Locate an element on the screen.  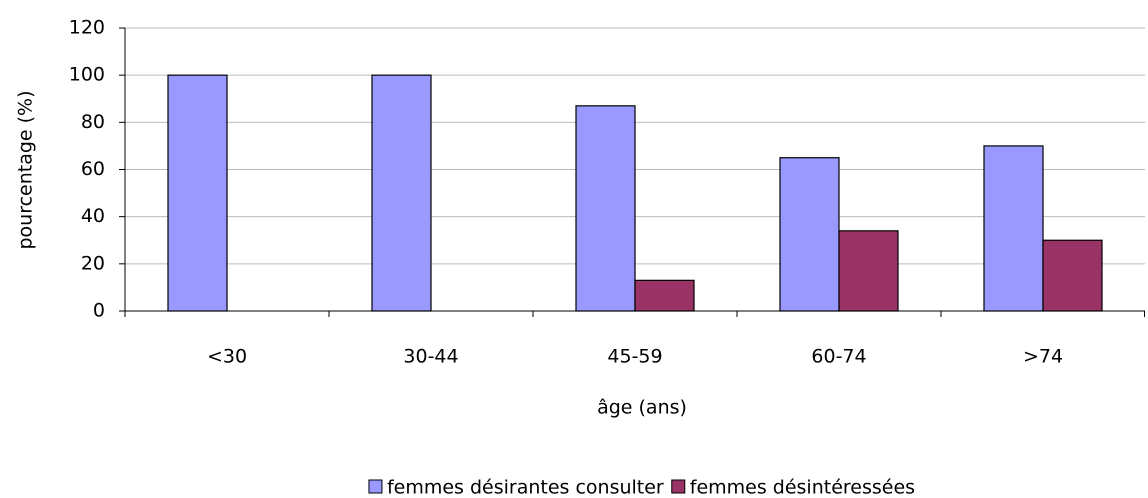
legend-label: femmes désintéressées is located at coordinates (802, 487).